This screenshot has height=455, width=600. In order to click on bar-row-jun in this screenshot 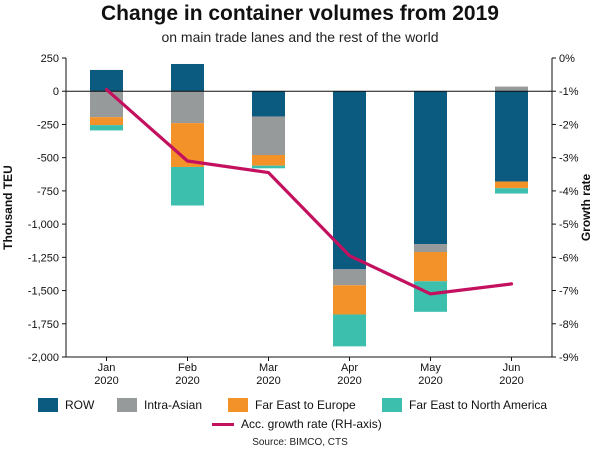, I will do `click(511, 136)`.